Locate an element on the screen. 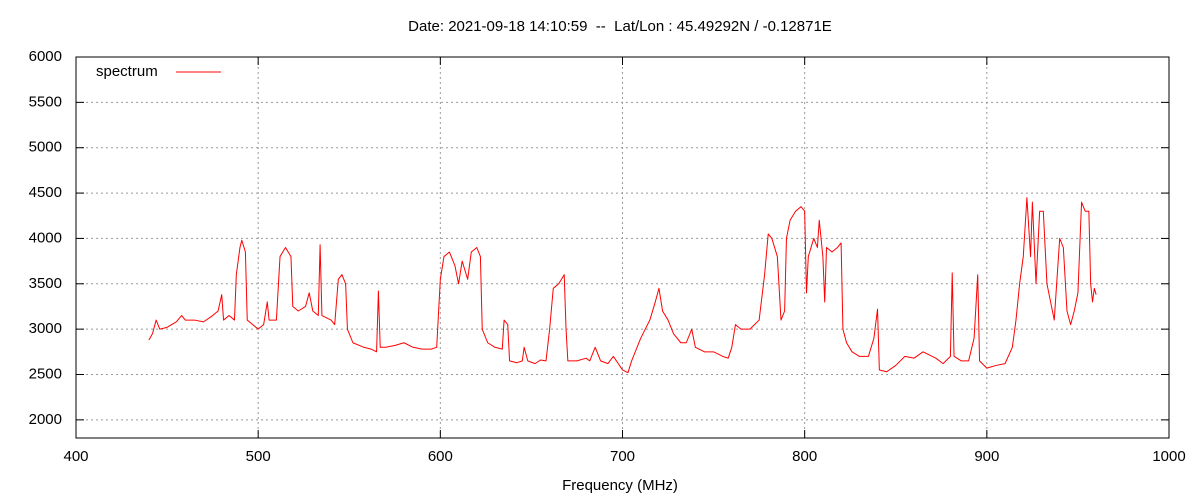 The height and width of the screenshot is (500, 1200). y-tick-label: 4000 is located at coordinates (45, 237).